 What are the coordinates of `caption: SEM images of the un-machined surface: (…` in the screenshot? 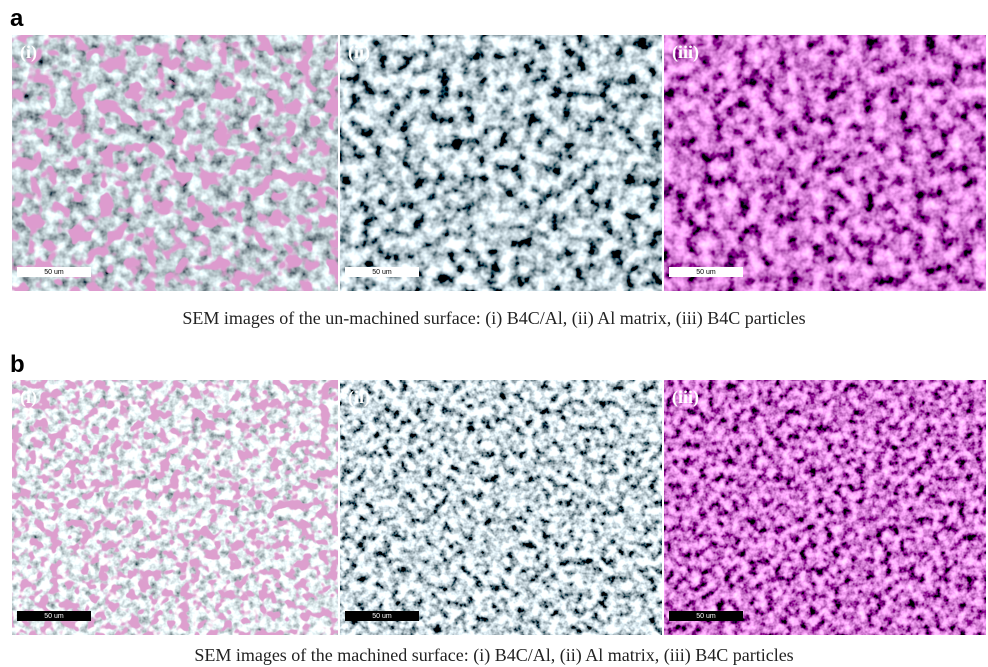 It's located at (493, 318).